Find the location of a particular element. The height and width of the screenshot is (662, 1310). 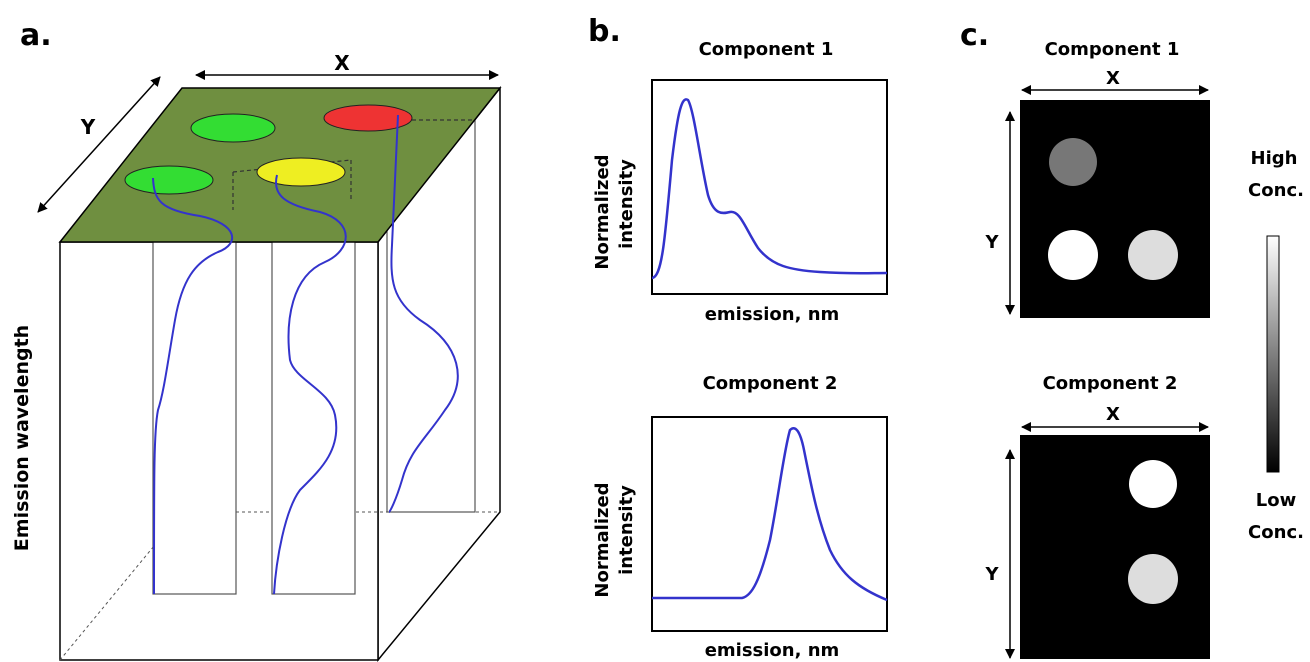

panel-a-letter: a. is located at coordinates (36, 35).